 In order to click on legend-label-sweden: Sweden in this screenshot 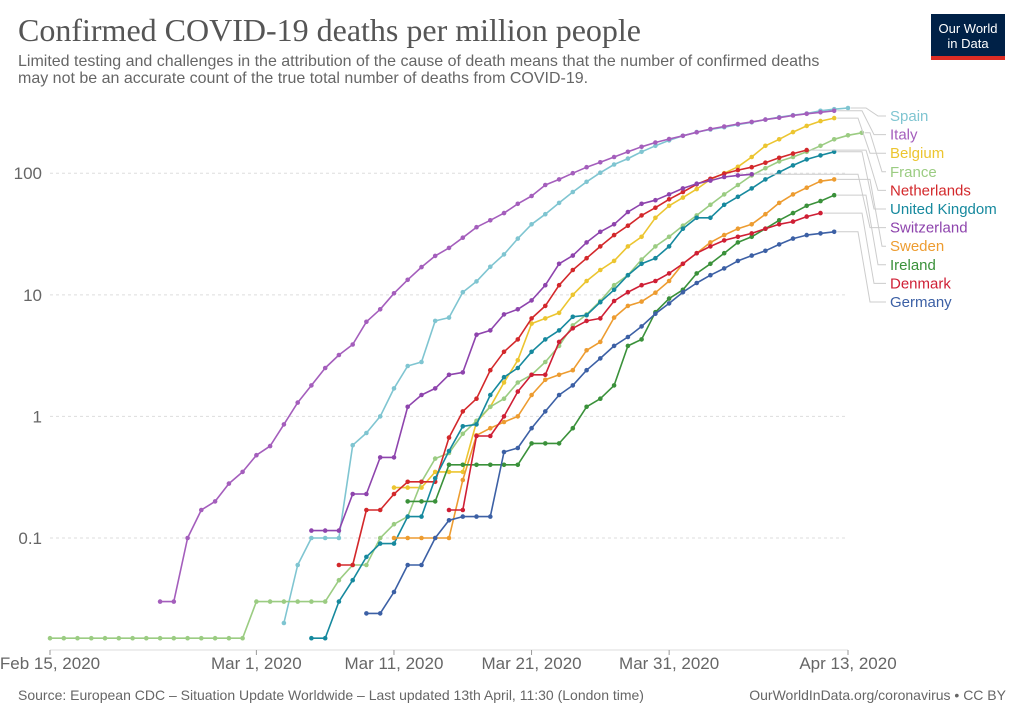, I will do `click(917, 246)`.